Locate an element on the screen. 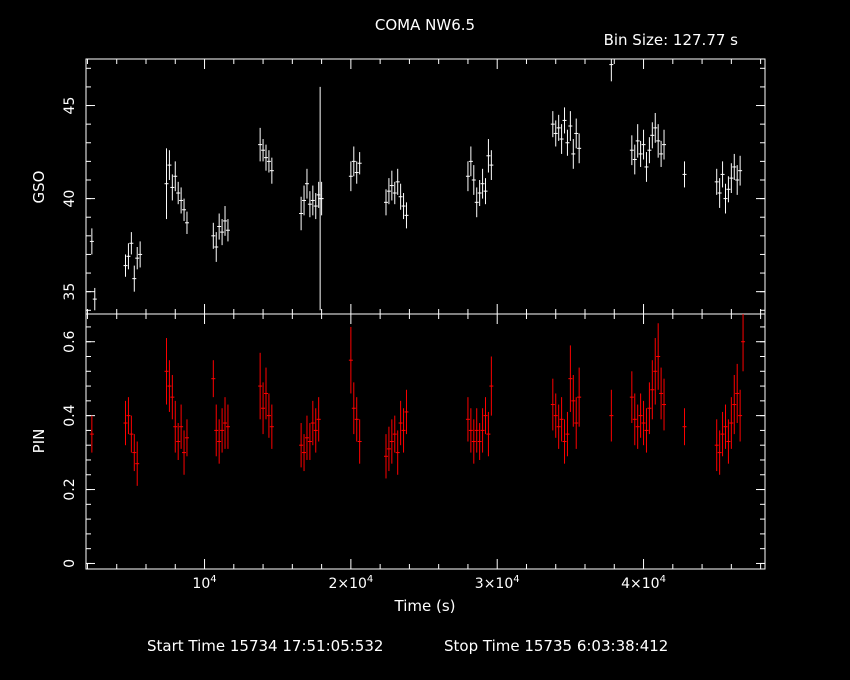 This screenshot has width=850, height=680. x-tick-labels: 104 2×104 3×104 4×104 is located at coordinates (429, 583).